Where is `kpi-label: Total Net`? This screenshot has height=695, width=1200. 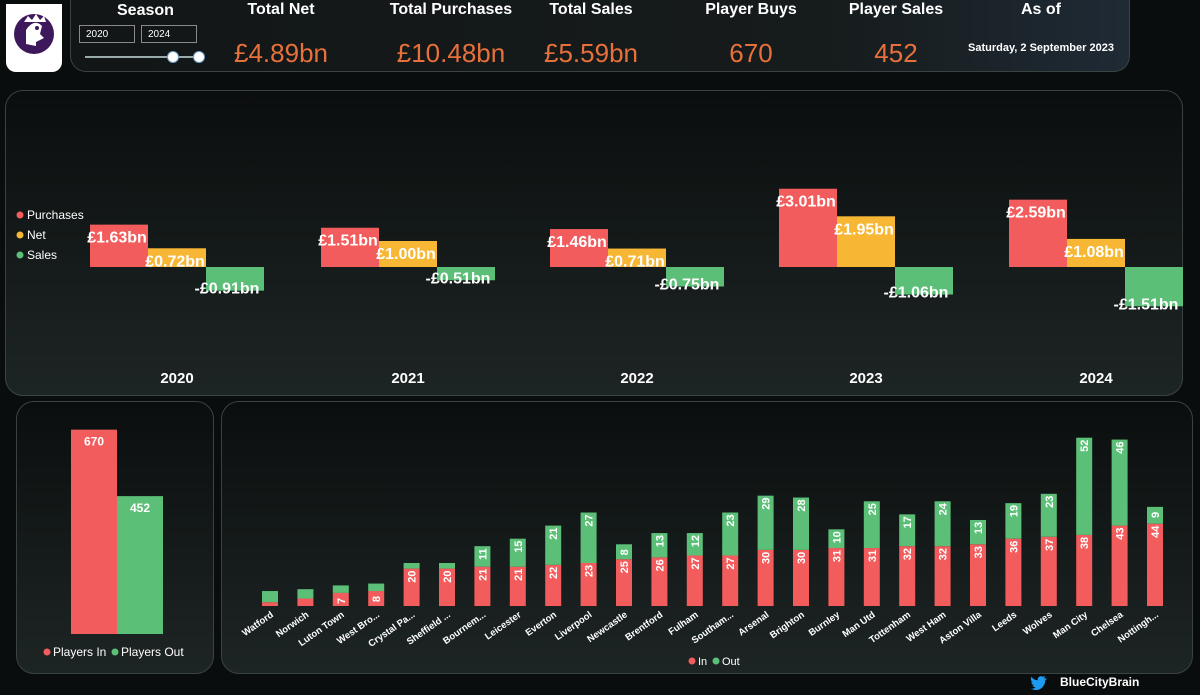
kpi-label: Total Net is located at coordinates (281, 9).